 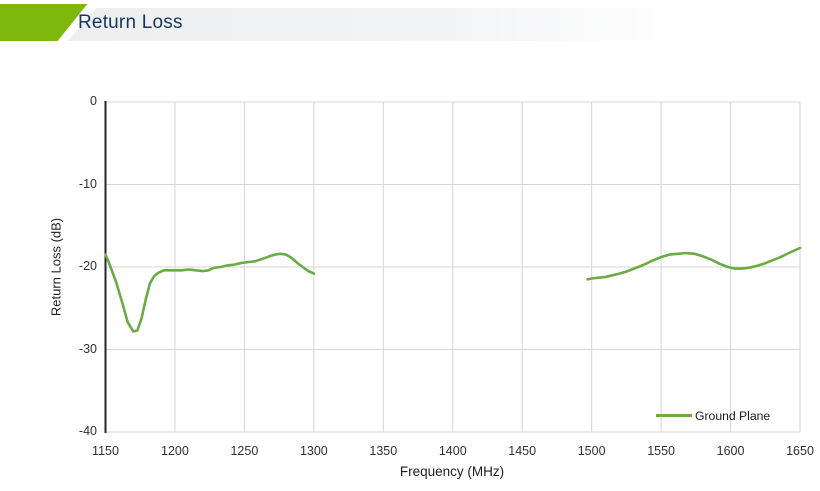 What do you see at coordinates (800, 451) in the screenshot?
I see `x-tick-label: 1650` at bounding box center [800, 451].